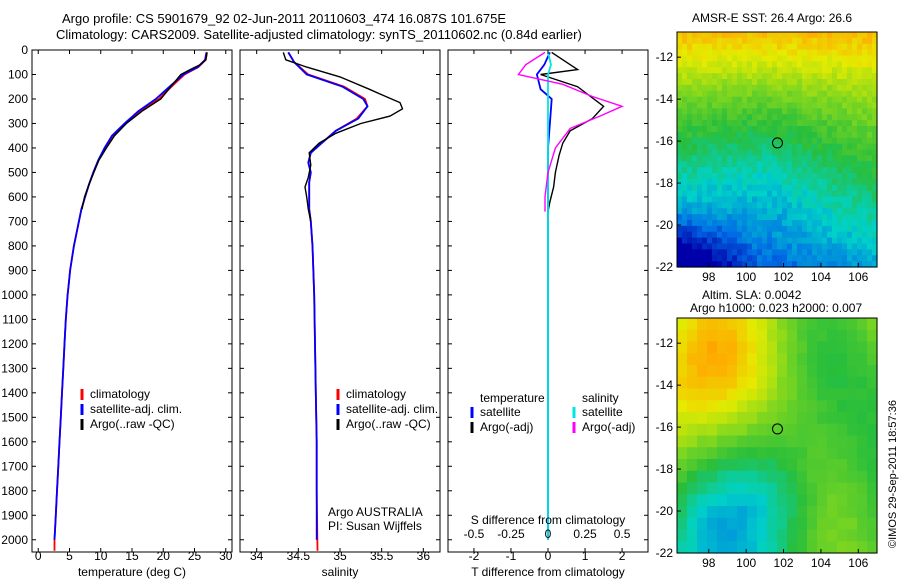  What do you see at coordinates (622, 534) in the screenshot?
I see `diff-s-tick-label: 0.5` at bounding box center [622, 534].